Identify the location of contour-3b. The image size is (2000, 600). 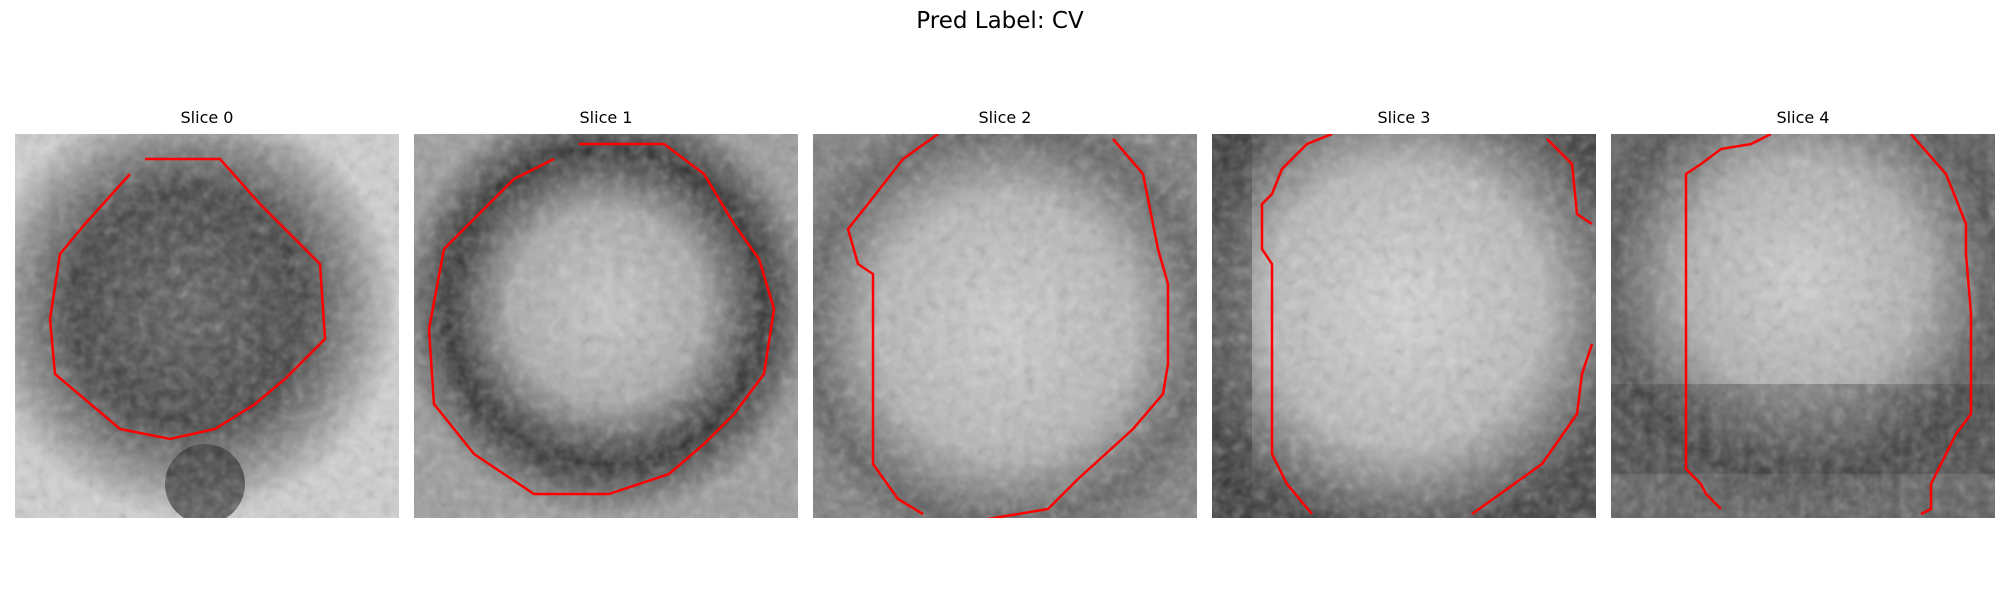
(1569, 182).